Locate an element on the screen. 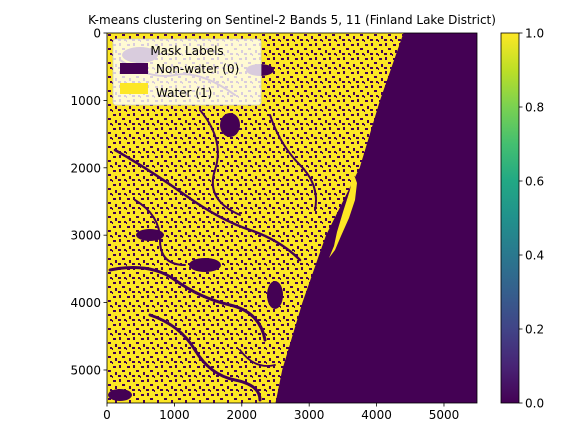  colorbar-tick-label: 0.4 is located at coordinates (534, 256).